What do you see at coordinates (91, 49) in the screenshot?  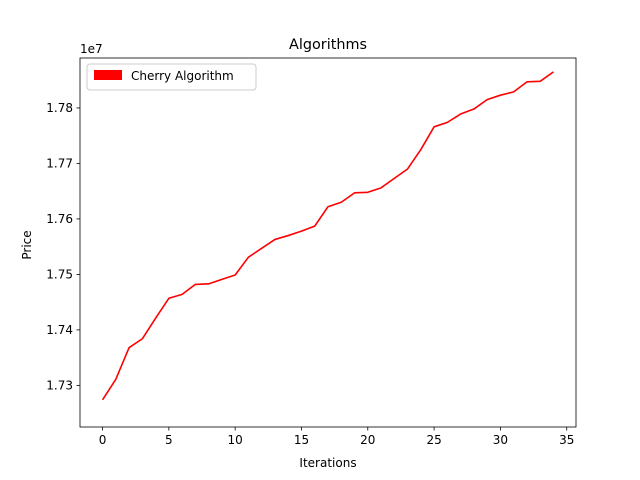 I see `y-offset-text: 1e7` at bounding box center [91, 49].